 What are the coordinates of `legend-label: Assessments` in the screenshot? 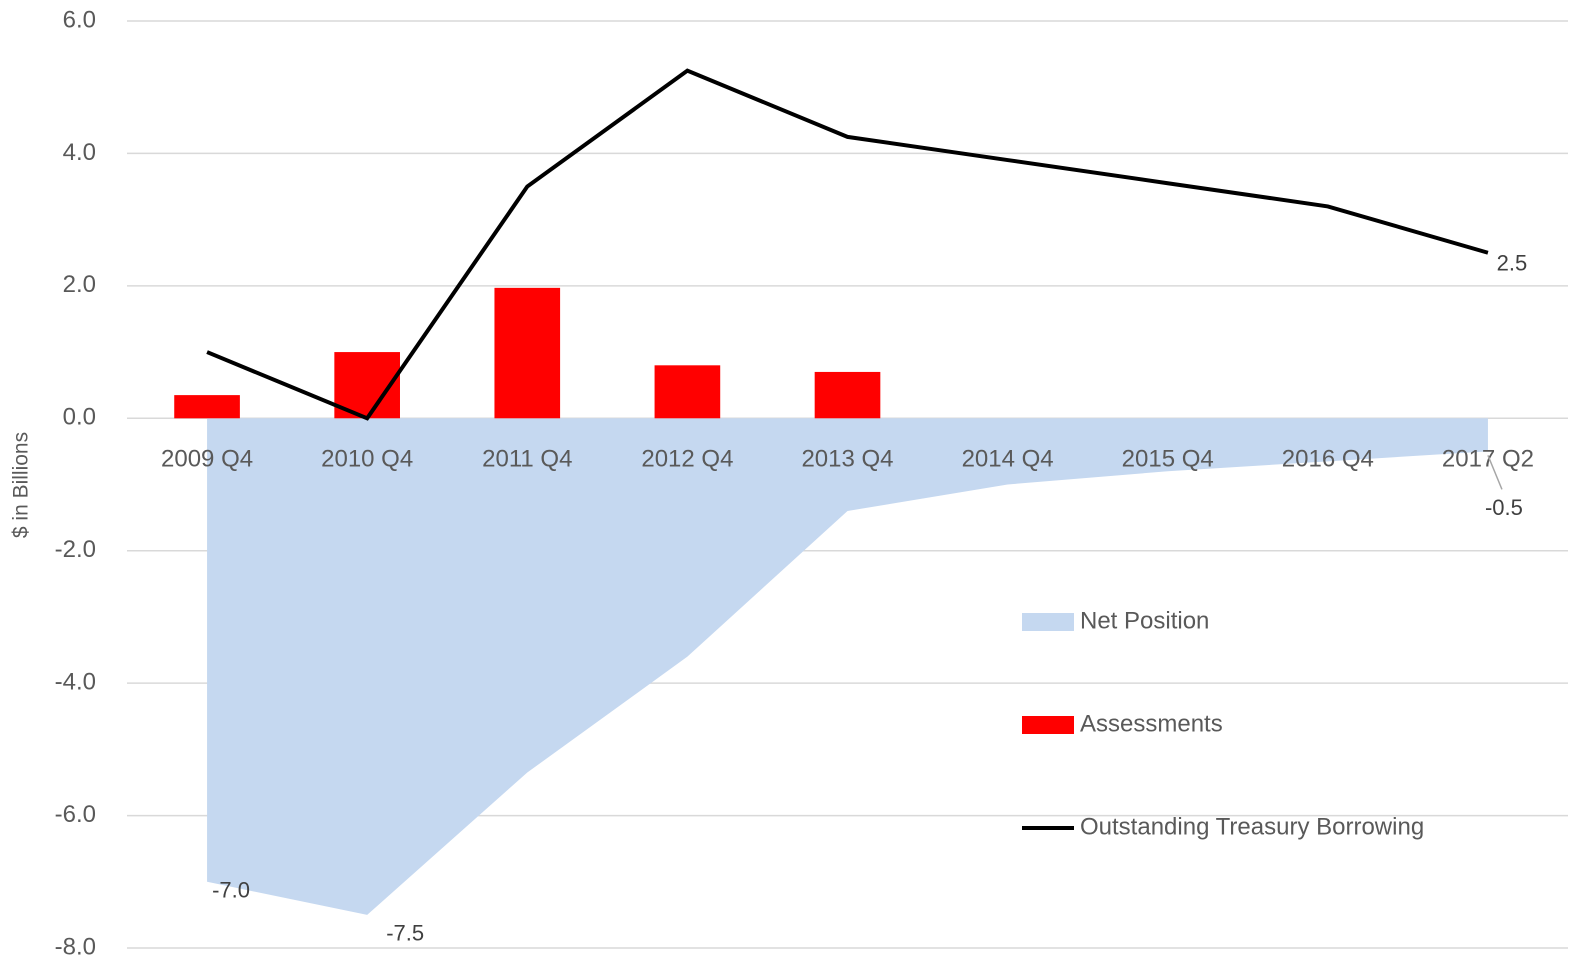 It's located at (1151, 723).